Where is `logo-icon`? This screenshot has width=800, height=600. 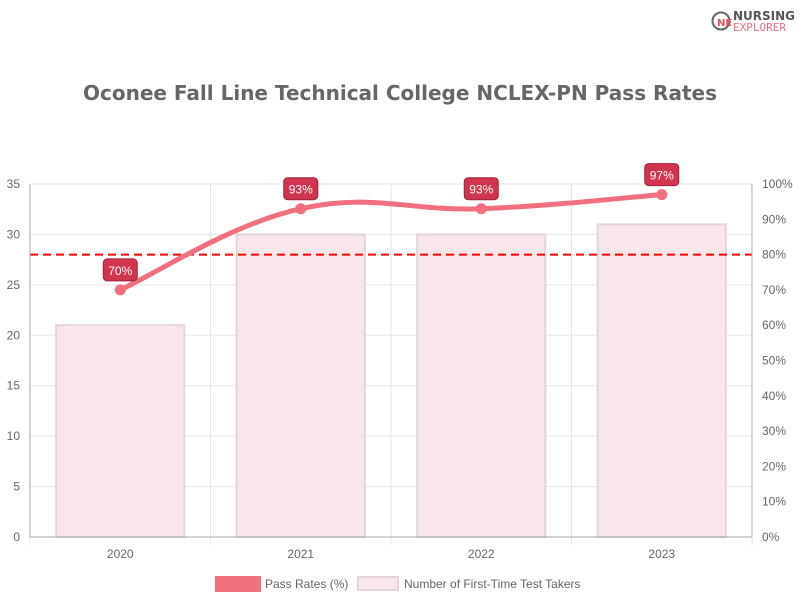
logo-icon is located at coordinates (721, 21).